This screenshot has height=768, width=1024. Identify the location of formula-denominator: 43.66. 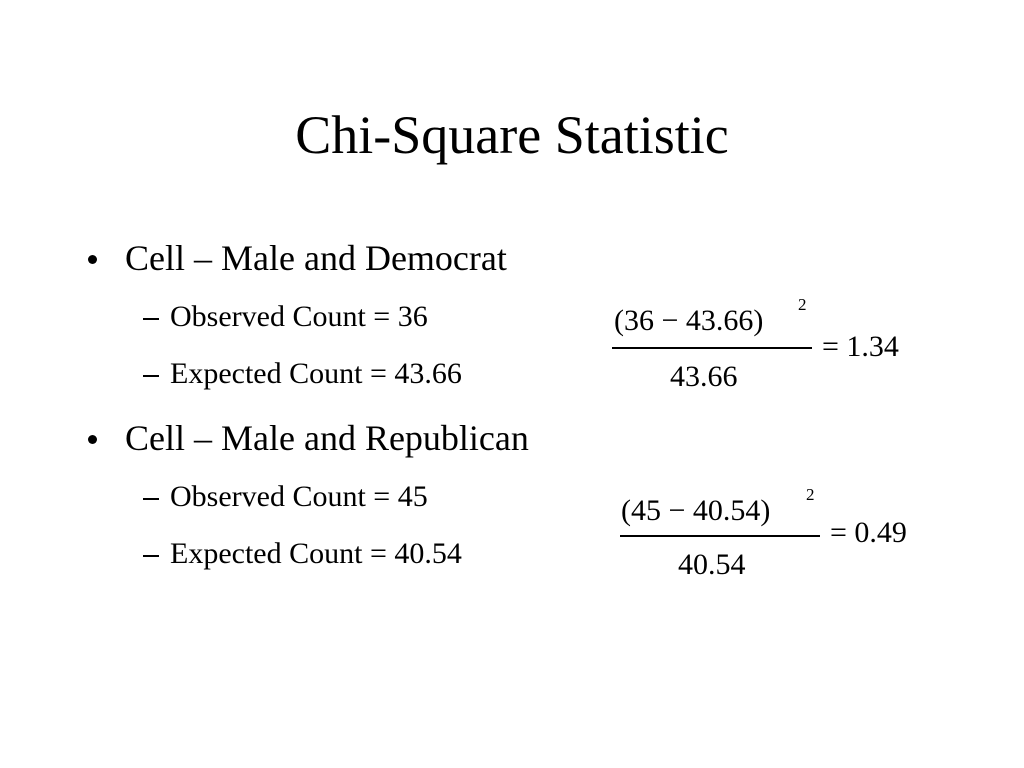
(704, 376).